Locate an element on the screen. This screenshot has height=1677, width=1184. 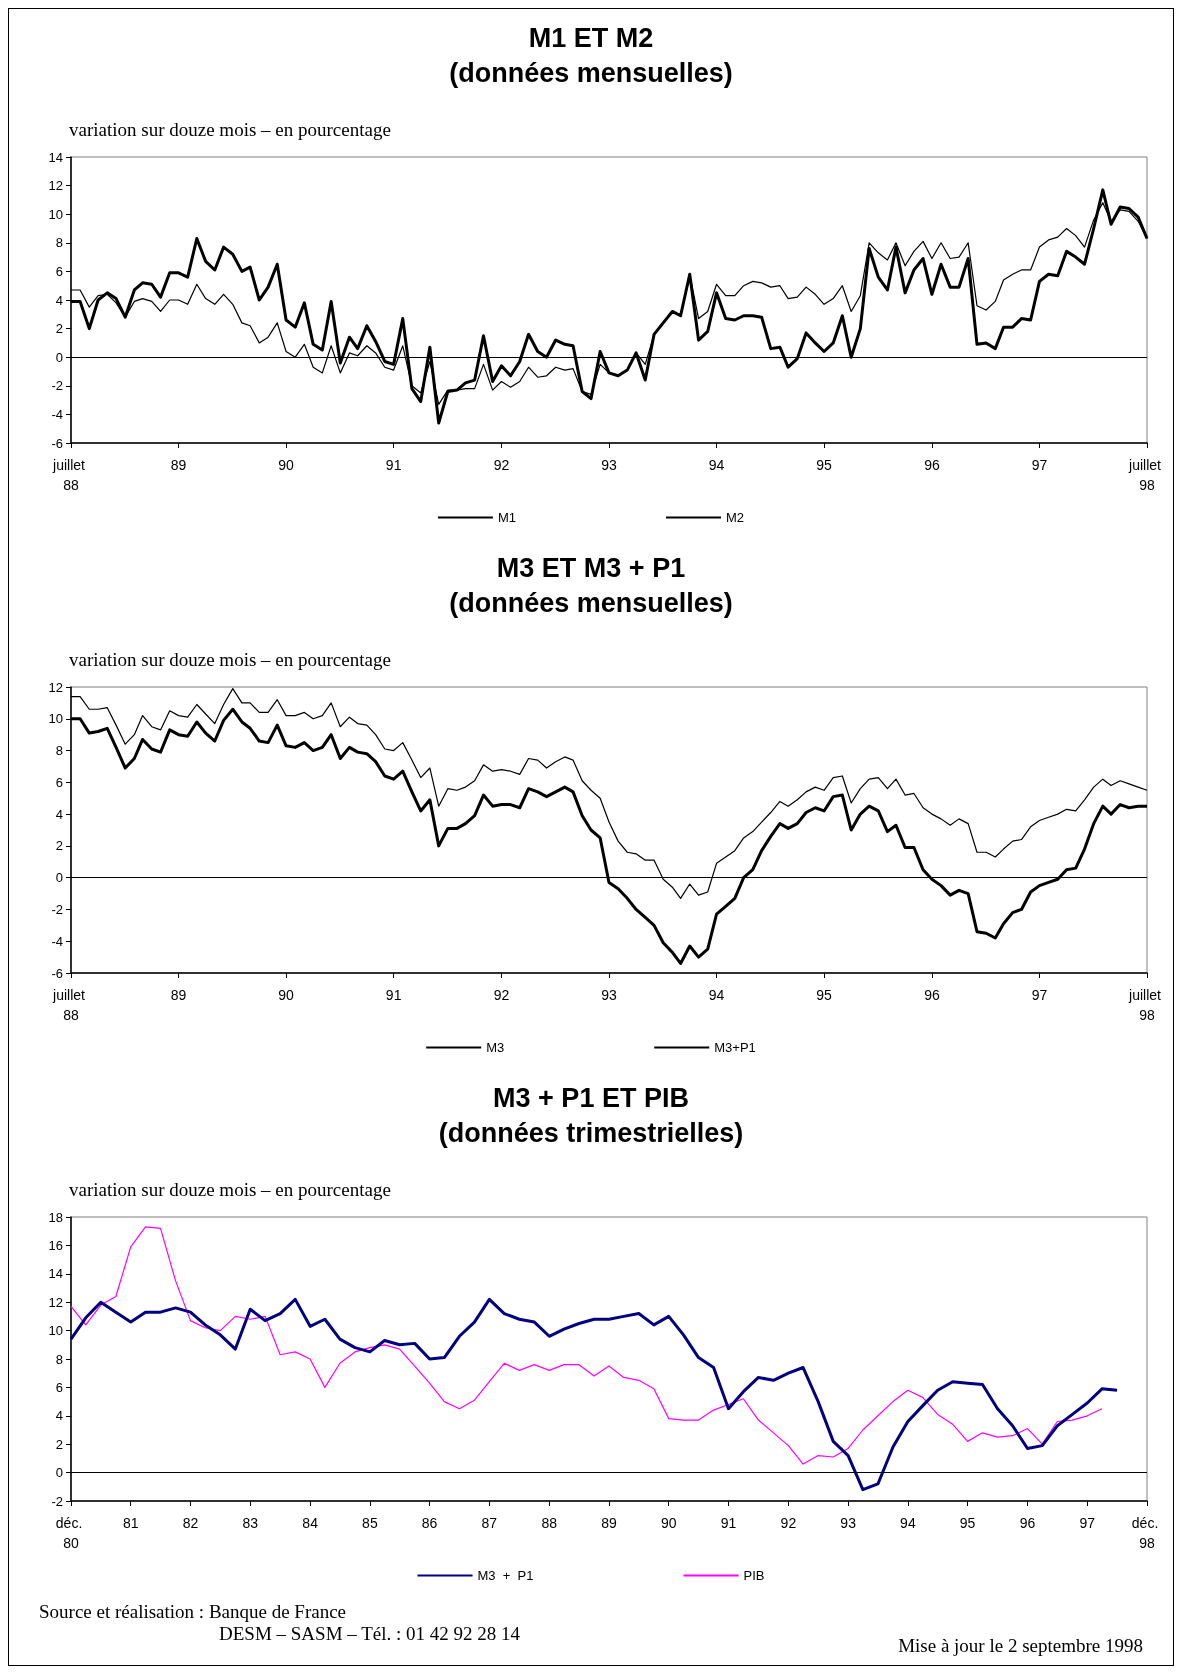
y-tick-label: 16 is located at coordinates (55, 1245).